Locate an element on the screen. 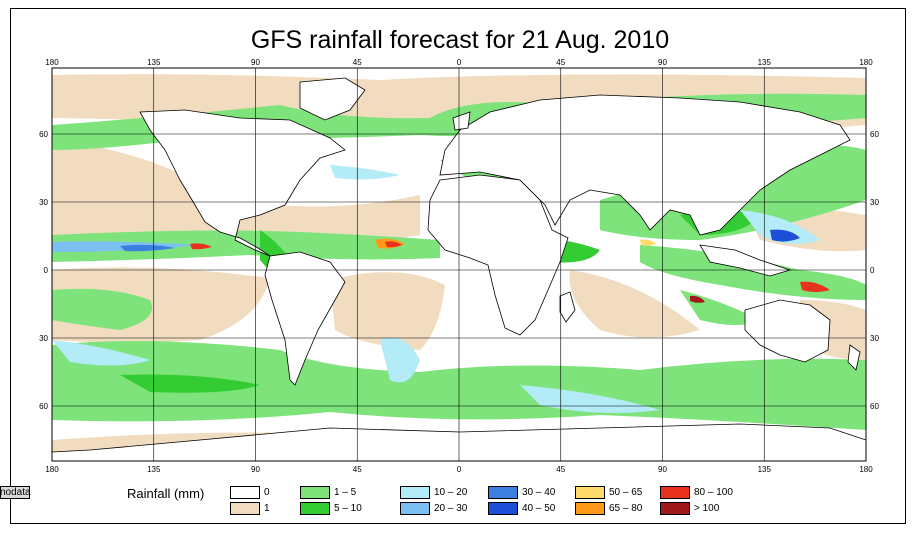  legend-label: 0 is located at coordinates (267, 492).